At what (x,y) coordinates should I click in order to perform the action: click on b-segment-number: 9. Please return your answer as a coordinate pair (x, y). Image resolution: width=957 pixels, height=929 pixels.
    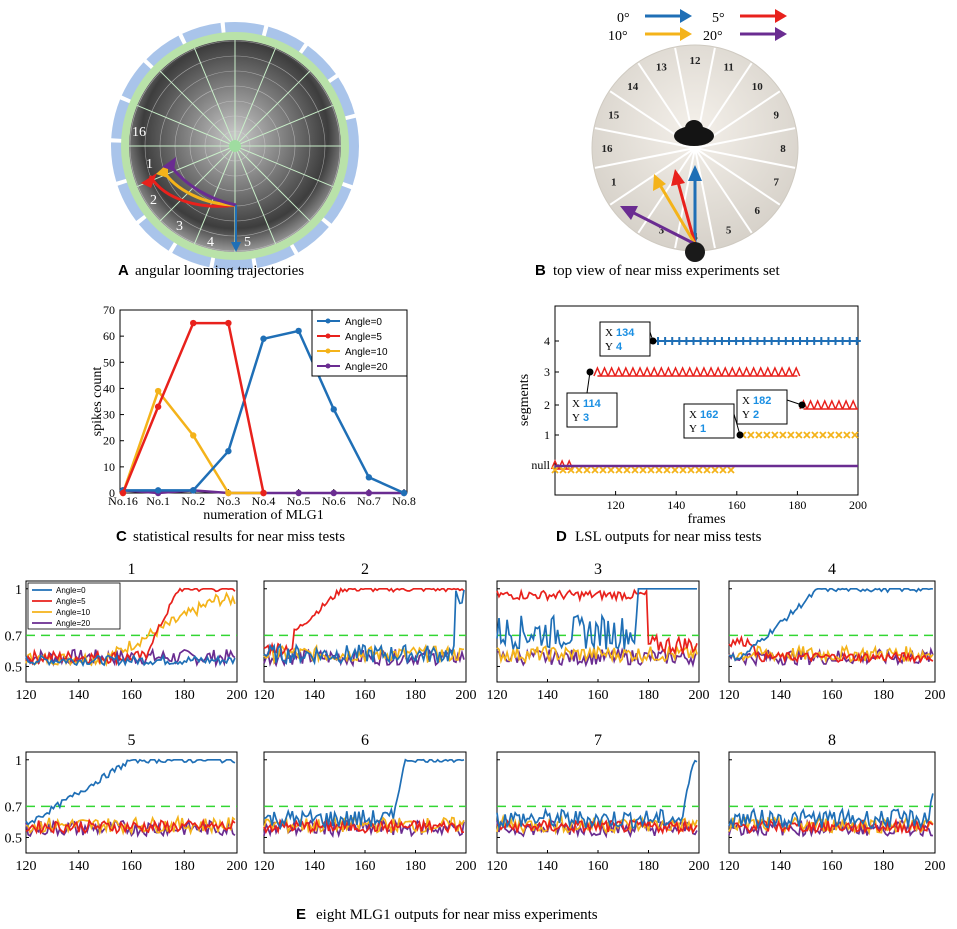
    Looking at the image, I should click on (777, 115).